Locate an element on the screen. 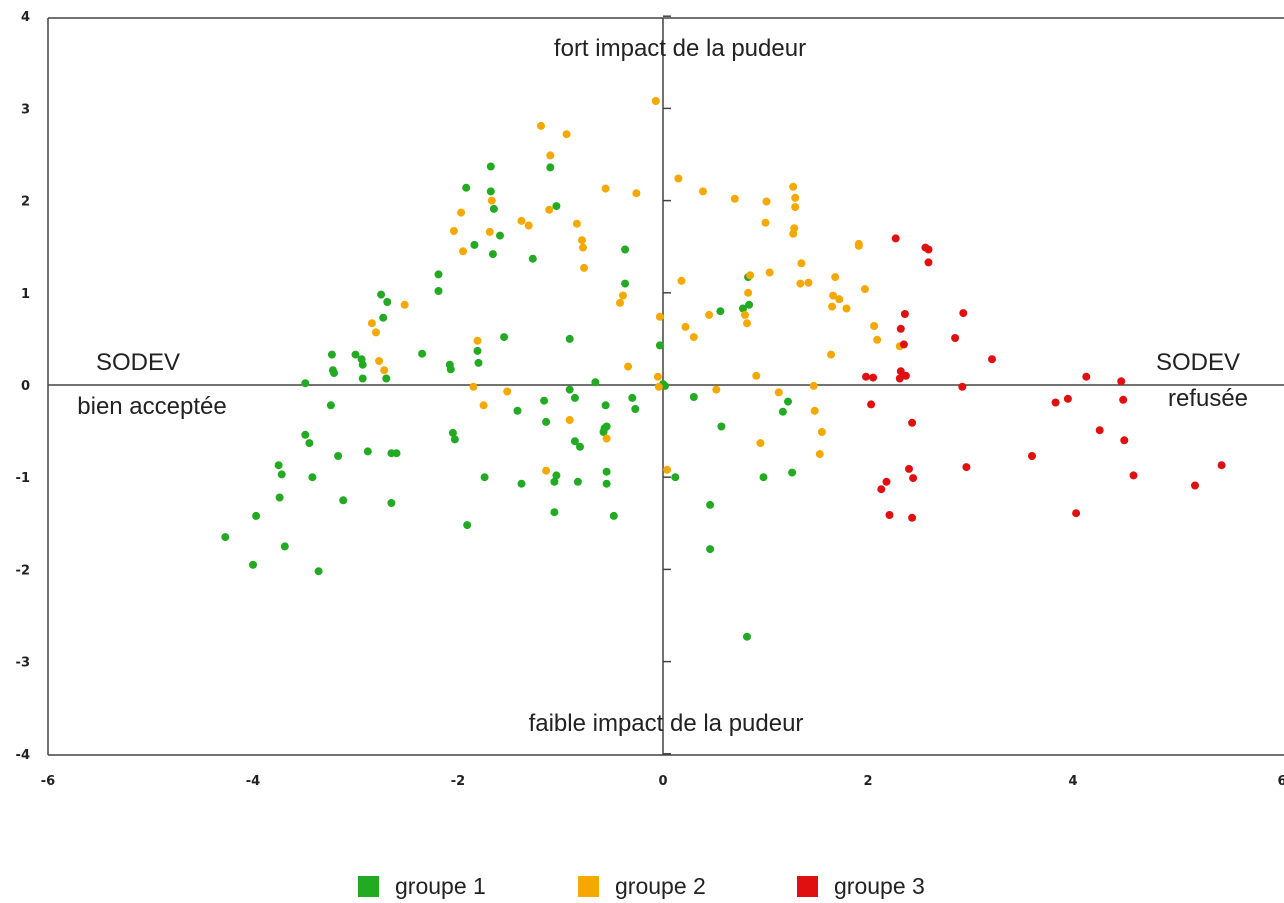 Image resolution: width=1284 pixels, height=903 pixels. x-tick-label: -4 is located at coordinates (253, 781).